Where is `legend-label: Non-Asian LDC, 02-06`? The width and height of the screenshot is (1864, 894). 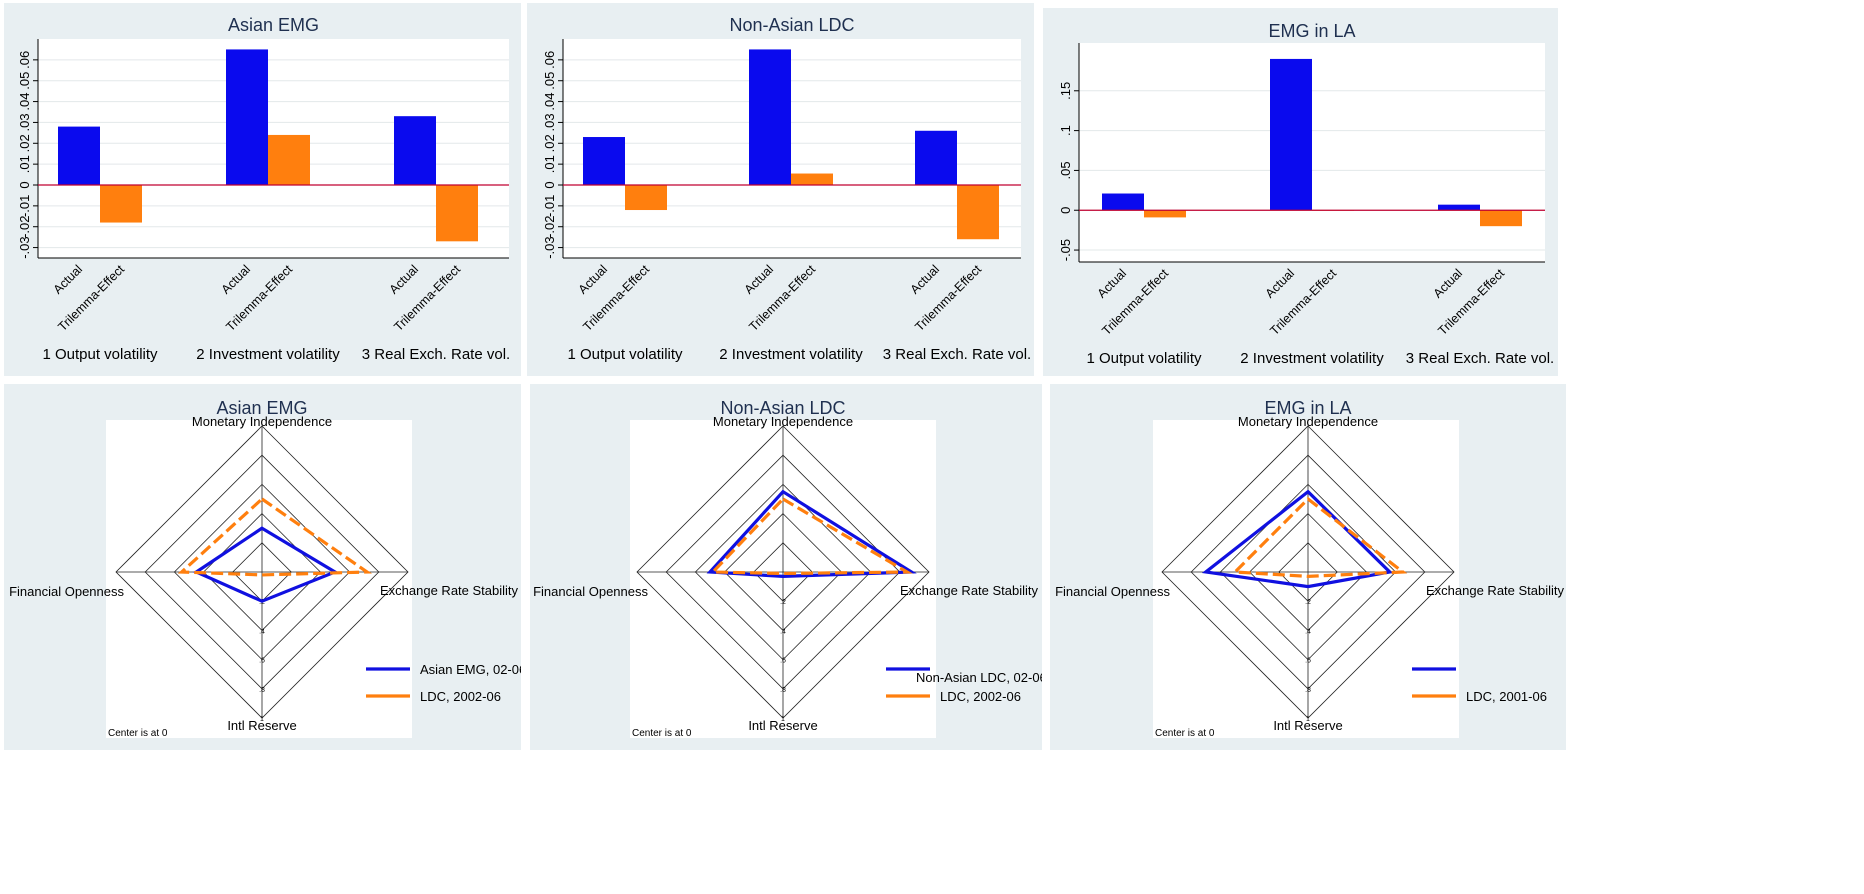 legend-label: Non-Asian LDC, 02-06 is located at coordinates (979, 677).